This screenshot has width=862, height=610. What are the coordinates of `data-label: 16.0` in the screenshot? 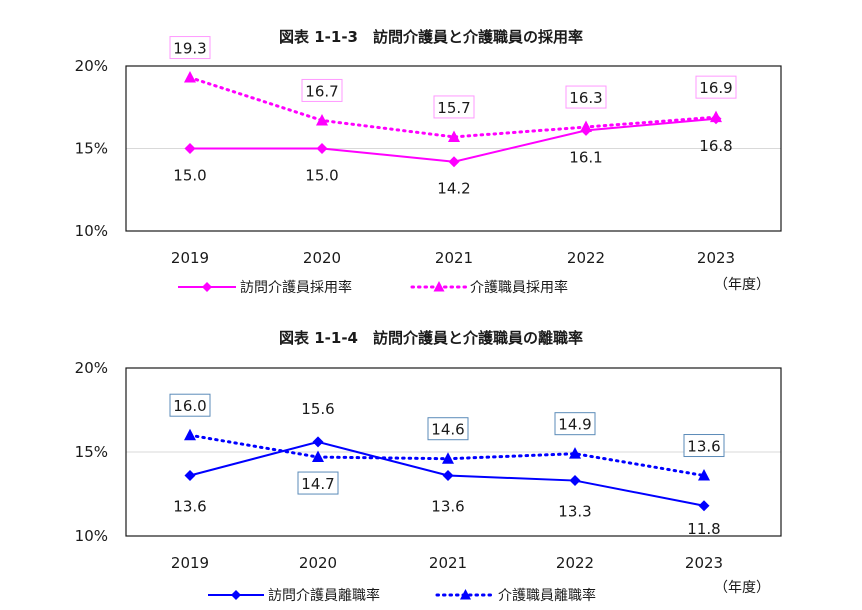 It's located at (189, 406).